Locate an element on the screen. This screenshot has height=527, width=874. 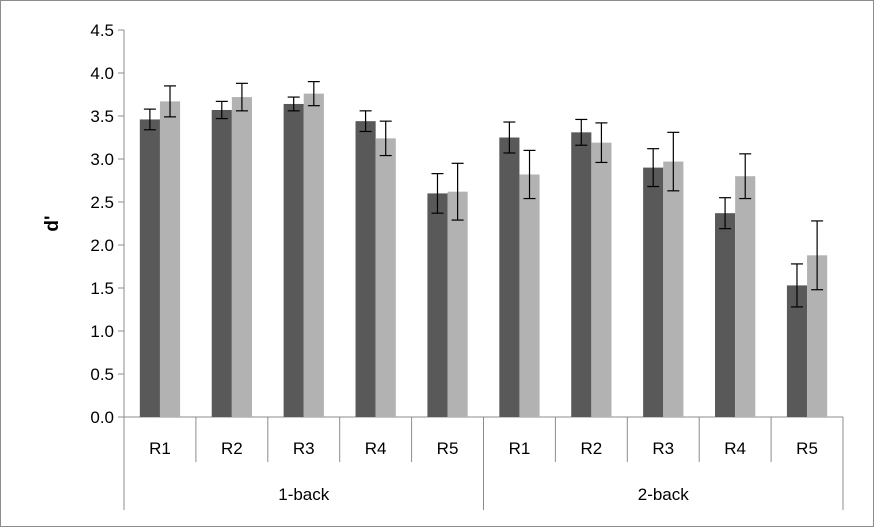
y-tick-label: 3.0 is located at coordinates (102, 159).